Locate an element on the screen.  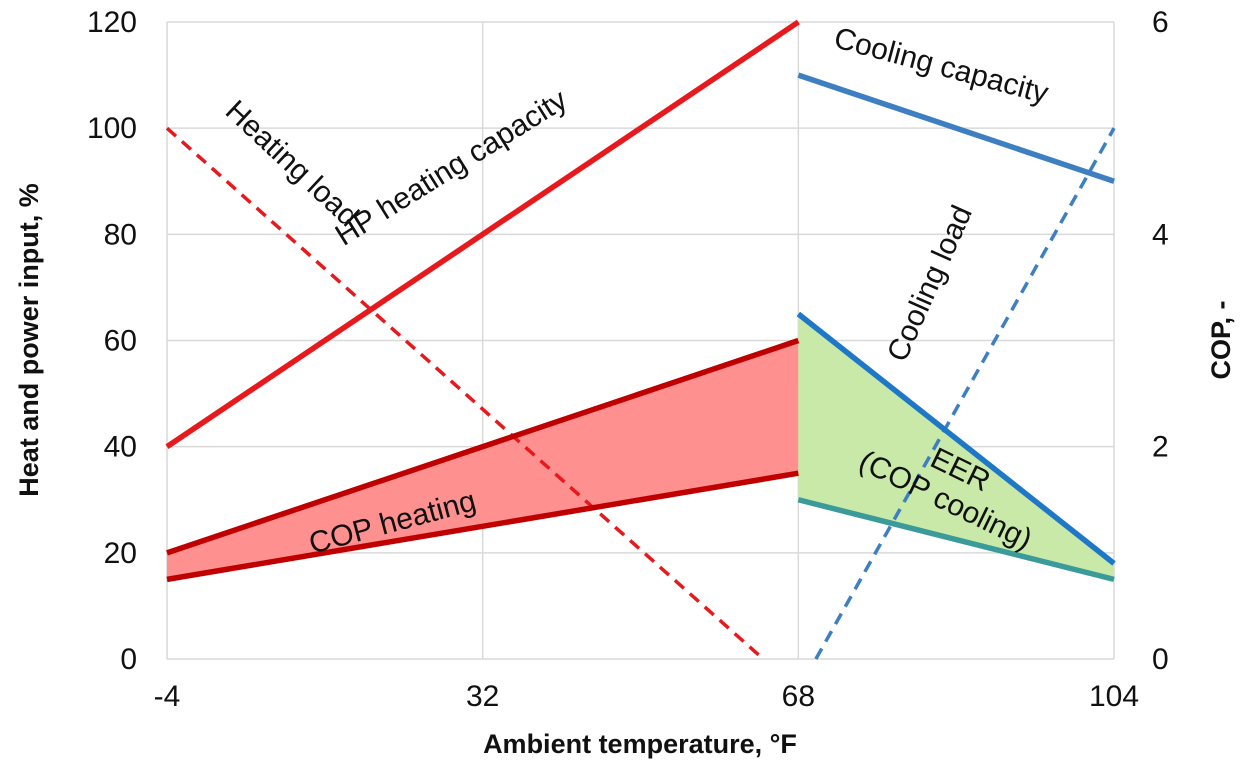
x-axis-title: Ambient temperature, °F is located at coordinates (640, 744).